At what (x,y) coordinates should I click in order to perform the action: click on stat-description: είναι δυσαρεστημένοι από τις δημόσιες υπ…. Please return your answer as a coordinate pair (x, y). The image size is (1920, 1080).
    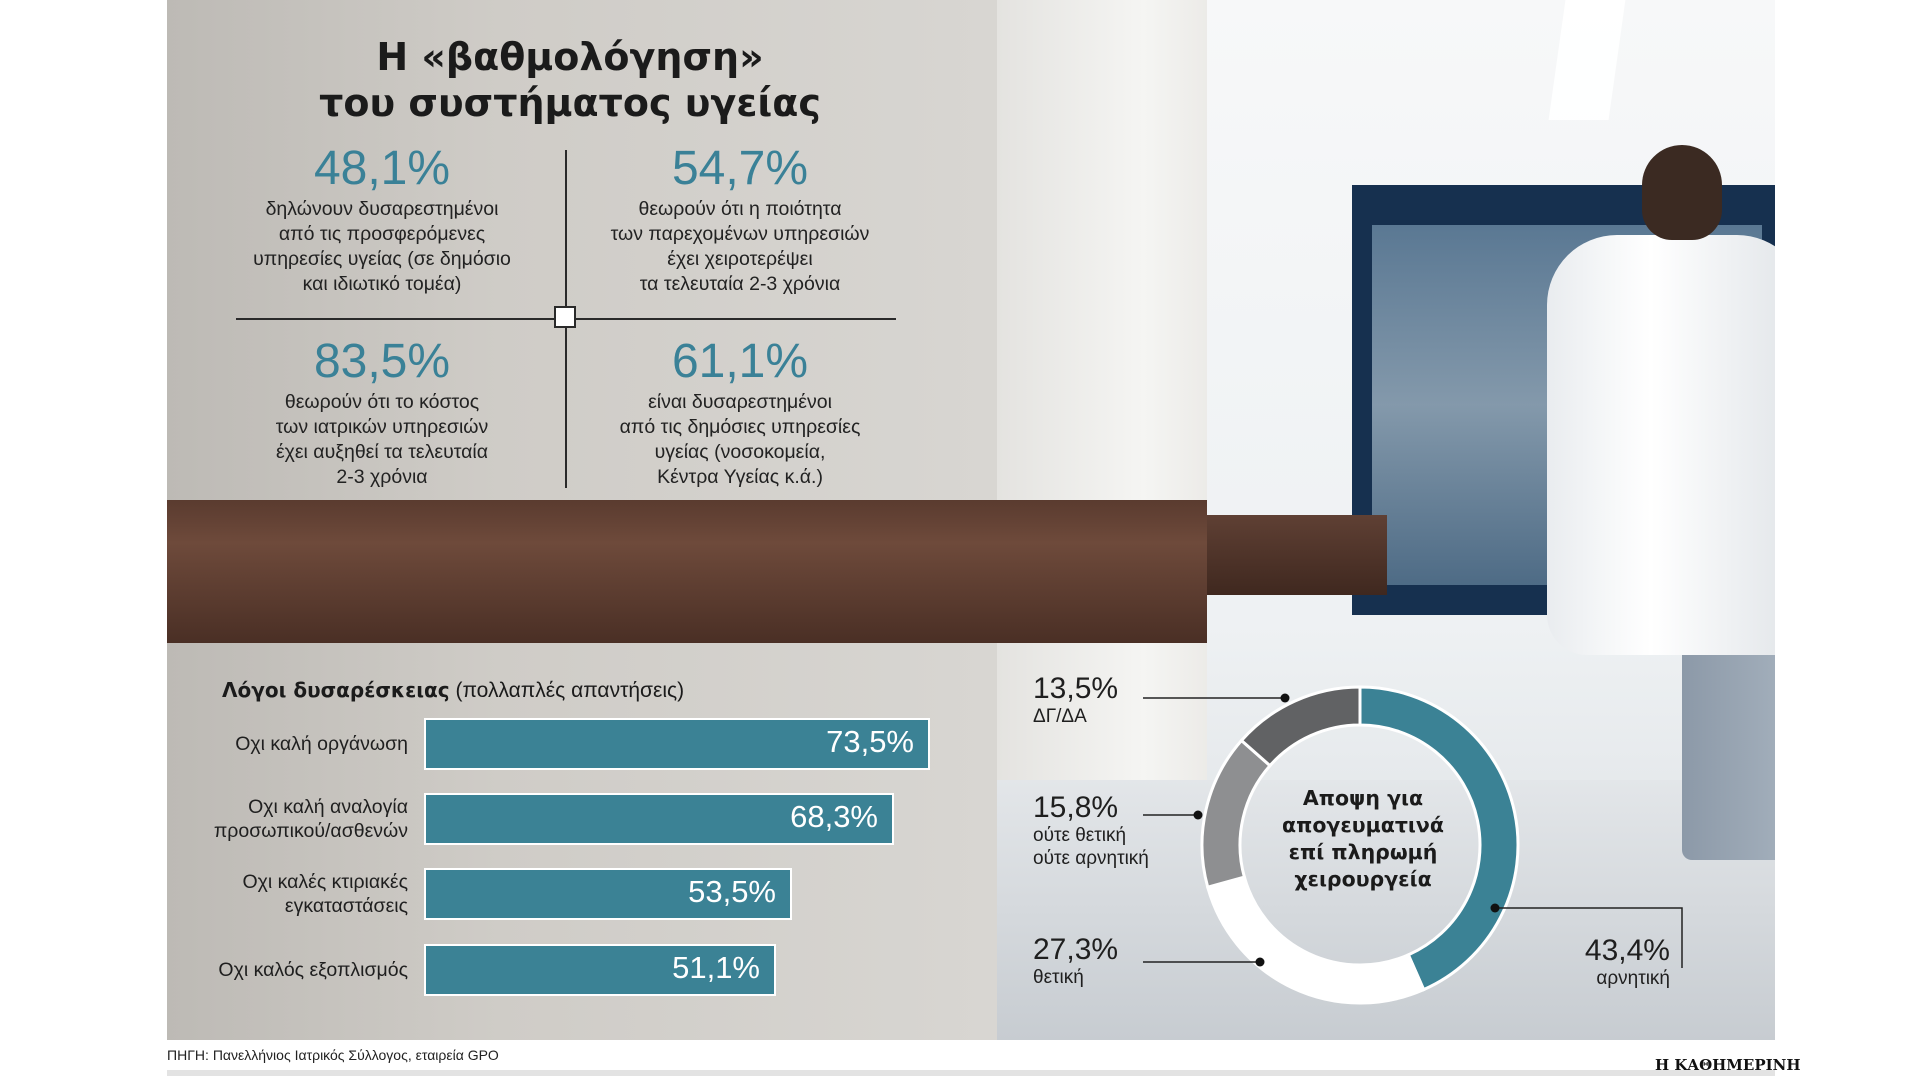
    Looking at the image, I should click on (740, 439).